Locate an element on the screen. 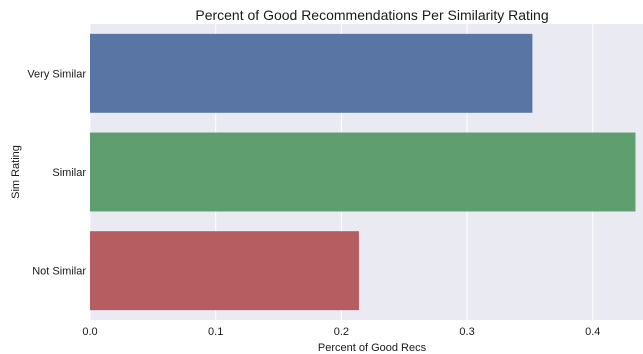 The height and width of the screenshot is (354, 643). x-tick-label: 0.0 is located at coordinates (89, 332).